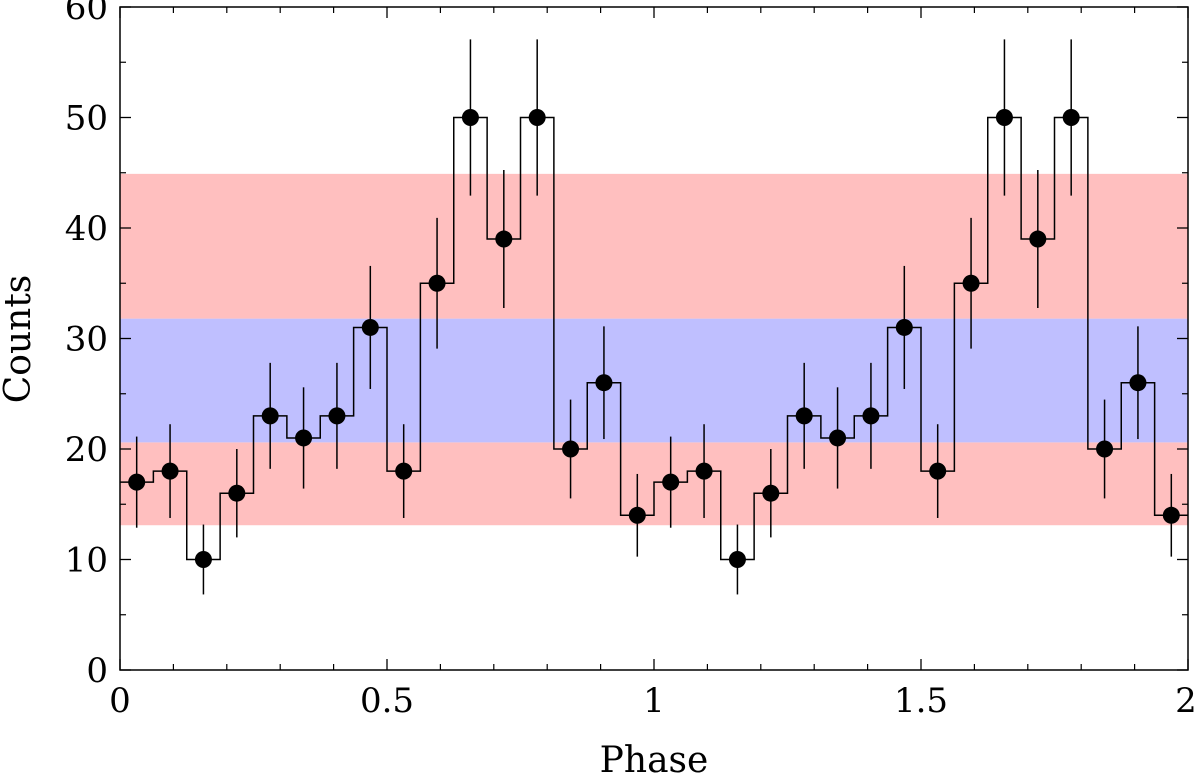 This screenshot has height=775, width=1200. What do you see at coordinates (86, 561) in the screenshot?
I see `y-tick-label: 10` at bounding box center [86, 561].